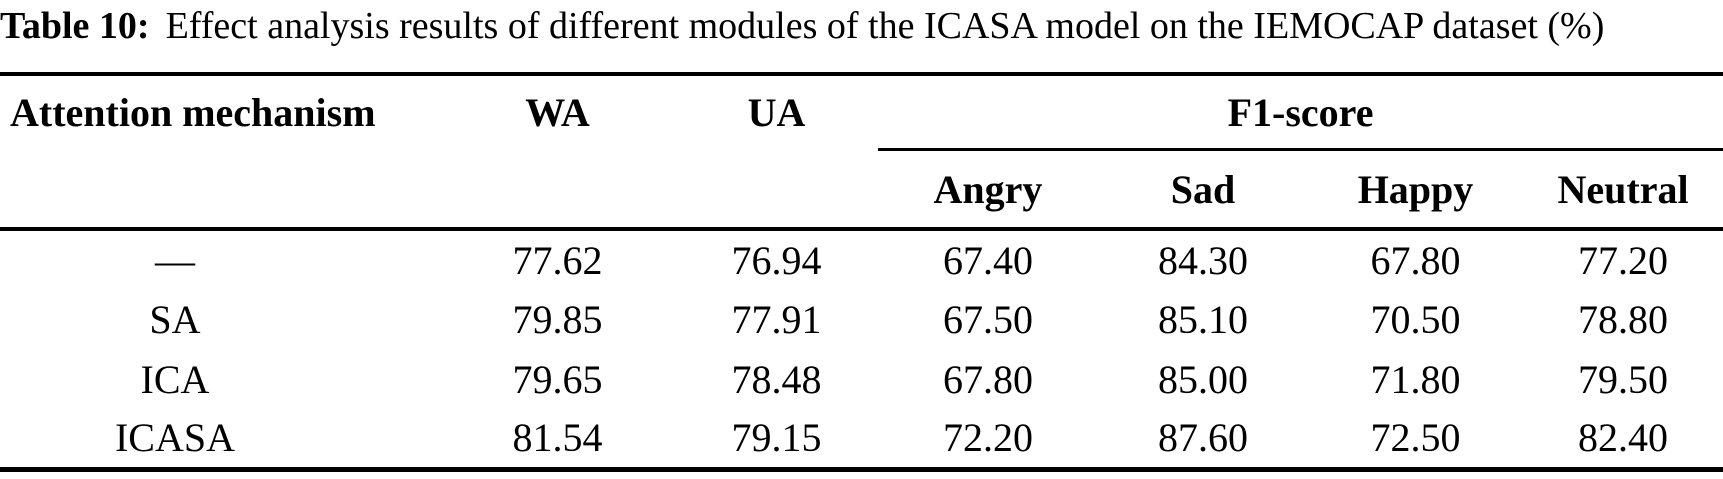 This screenshot has width=1723, height=479. What do you see at coordinates (1623, 260) in the screenshot?
I see `cell-f1-neutral: 77.20` at bounding box center [1623, 260].